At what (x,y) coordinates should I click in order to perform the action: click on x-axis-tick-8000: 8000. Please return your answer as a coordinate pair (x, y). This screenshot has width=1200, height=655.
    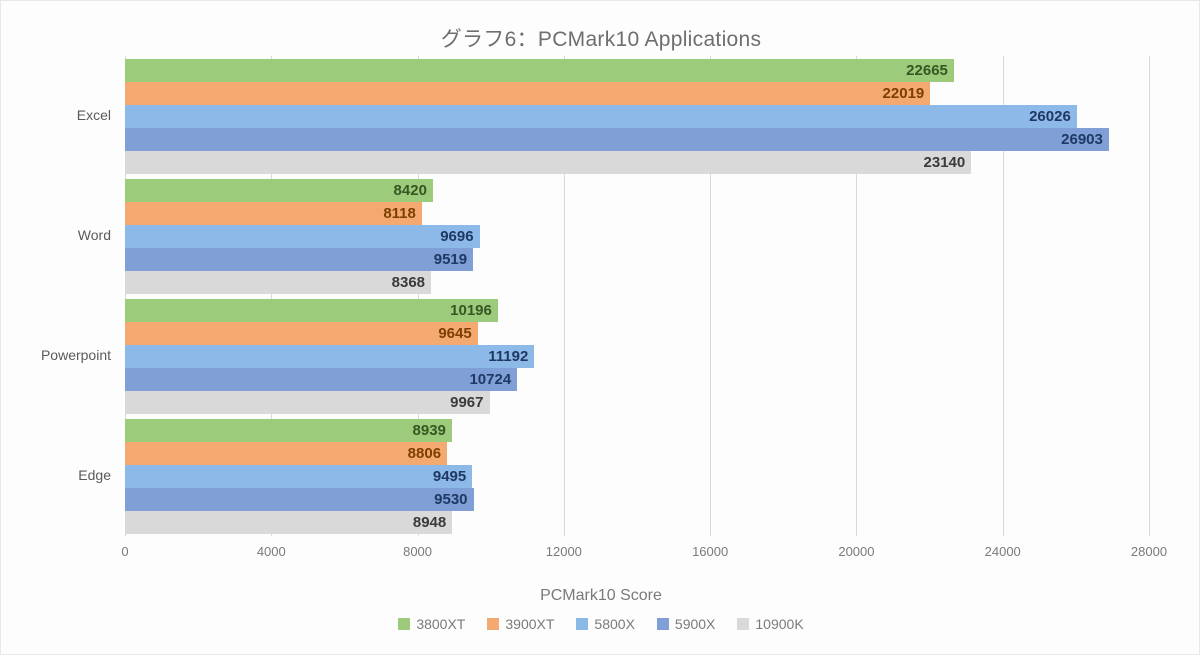
    Looking at the image, I should click on (418, 551).